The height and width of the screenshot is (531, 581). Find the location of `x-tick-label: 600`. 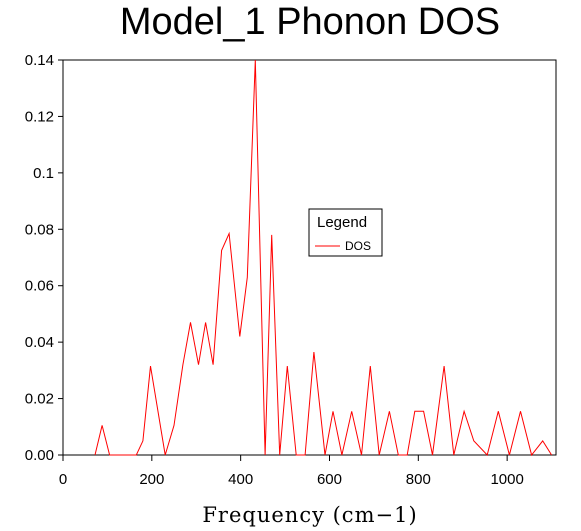

x-tick-label: 600 is located at coordinates (329, 479).